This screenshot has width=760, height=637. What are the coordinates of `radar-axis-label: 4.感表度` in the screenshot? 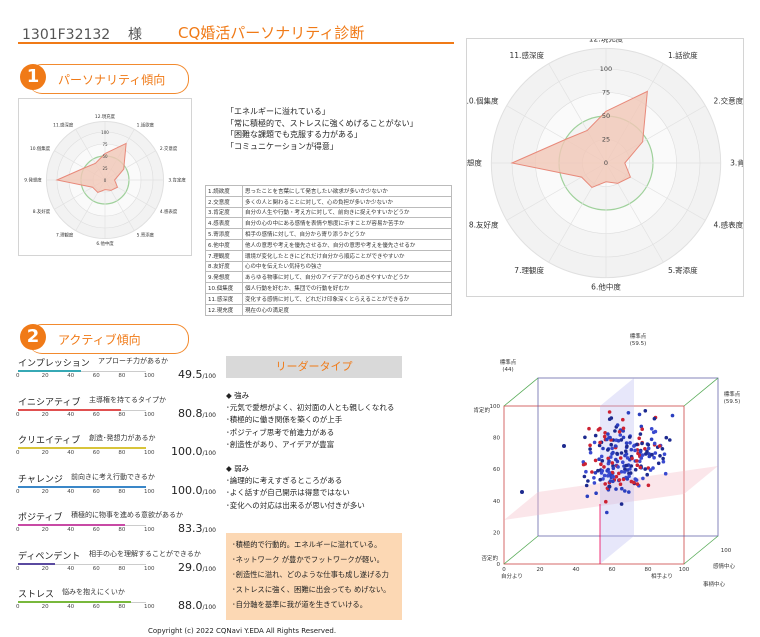 It's located at (728, 225).